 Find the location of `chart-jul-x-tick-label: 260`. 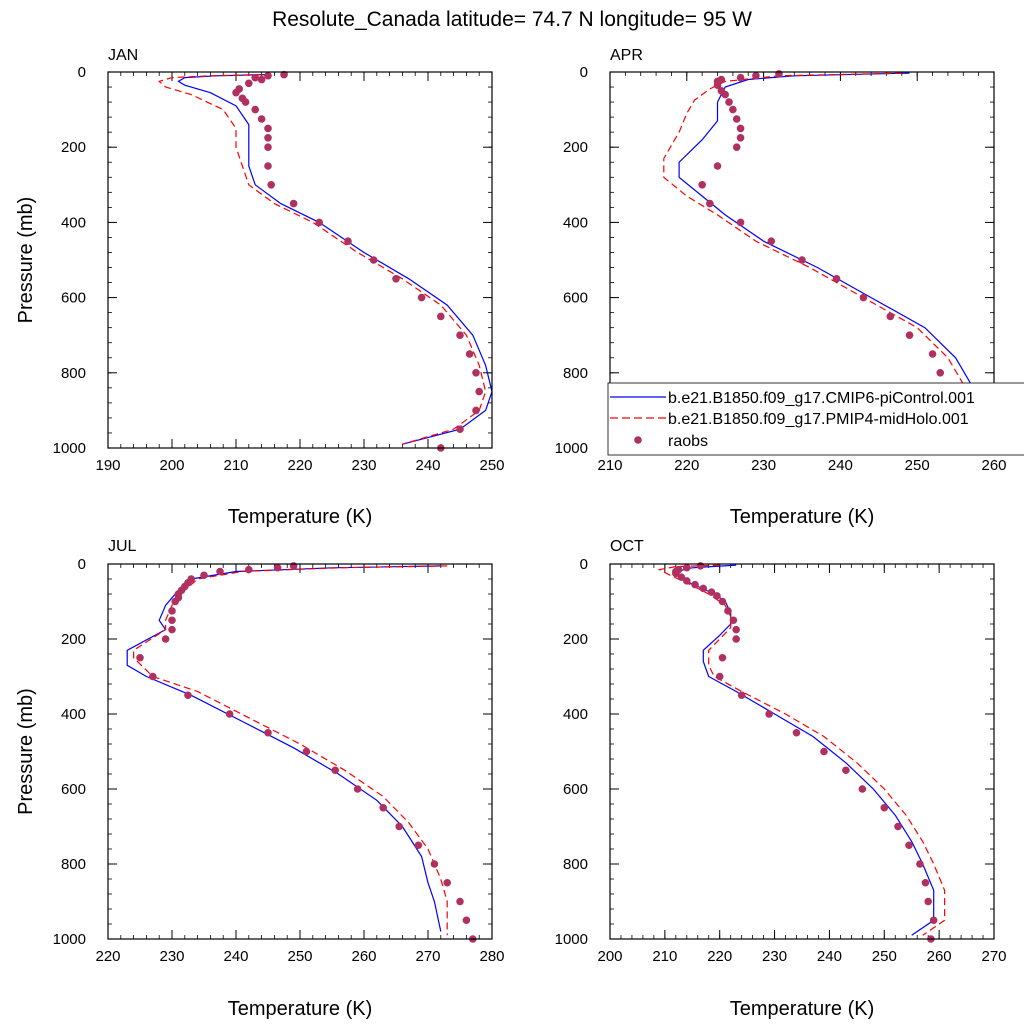

chart-jul-x-tick-label: 260 is located at coordinates (363, 956).